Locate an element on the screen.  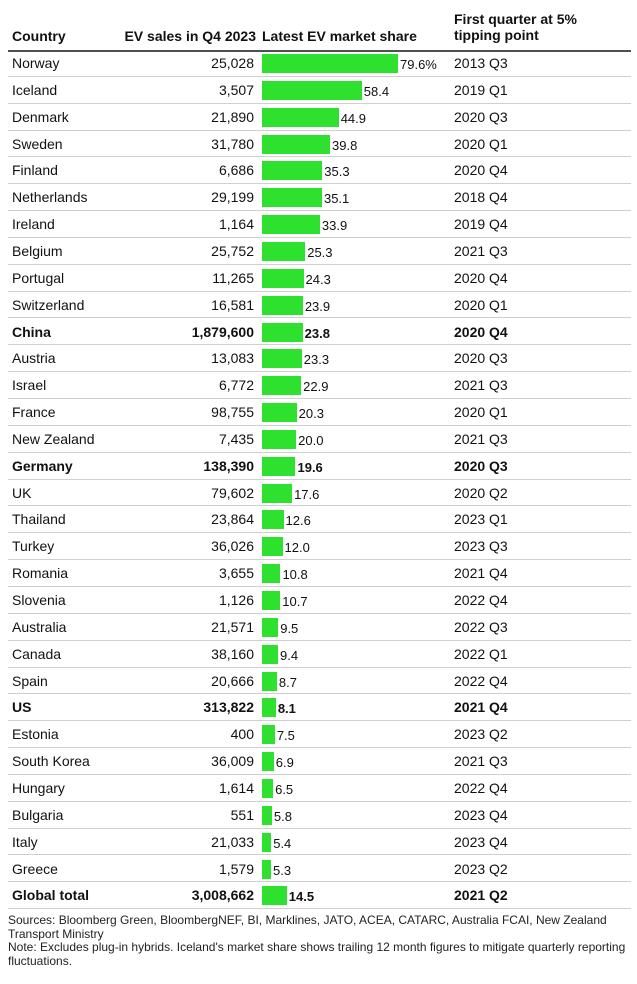
first-quarter-cell: 2022 Q4 is located at coordinates (481, 680).